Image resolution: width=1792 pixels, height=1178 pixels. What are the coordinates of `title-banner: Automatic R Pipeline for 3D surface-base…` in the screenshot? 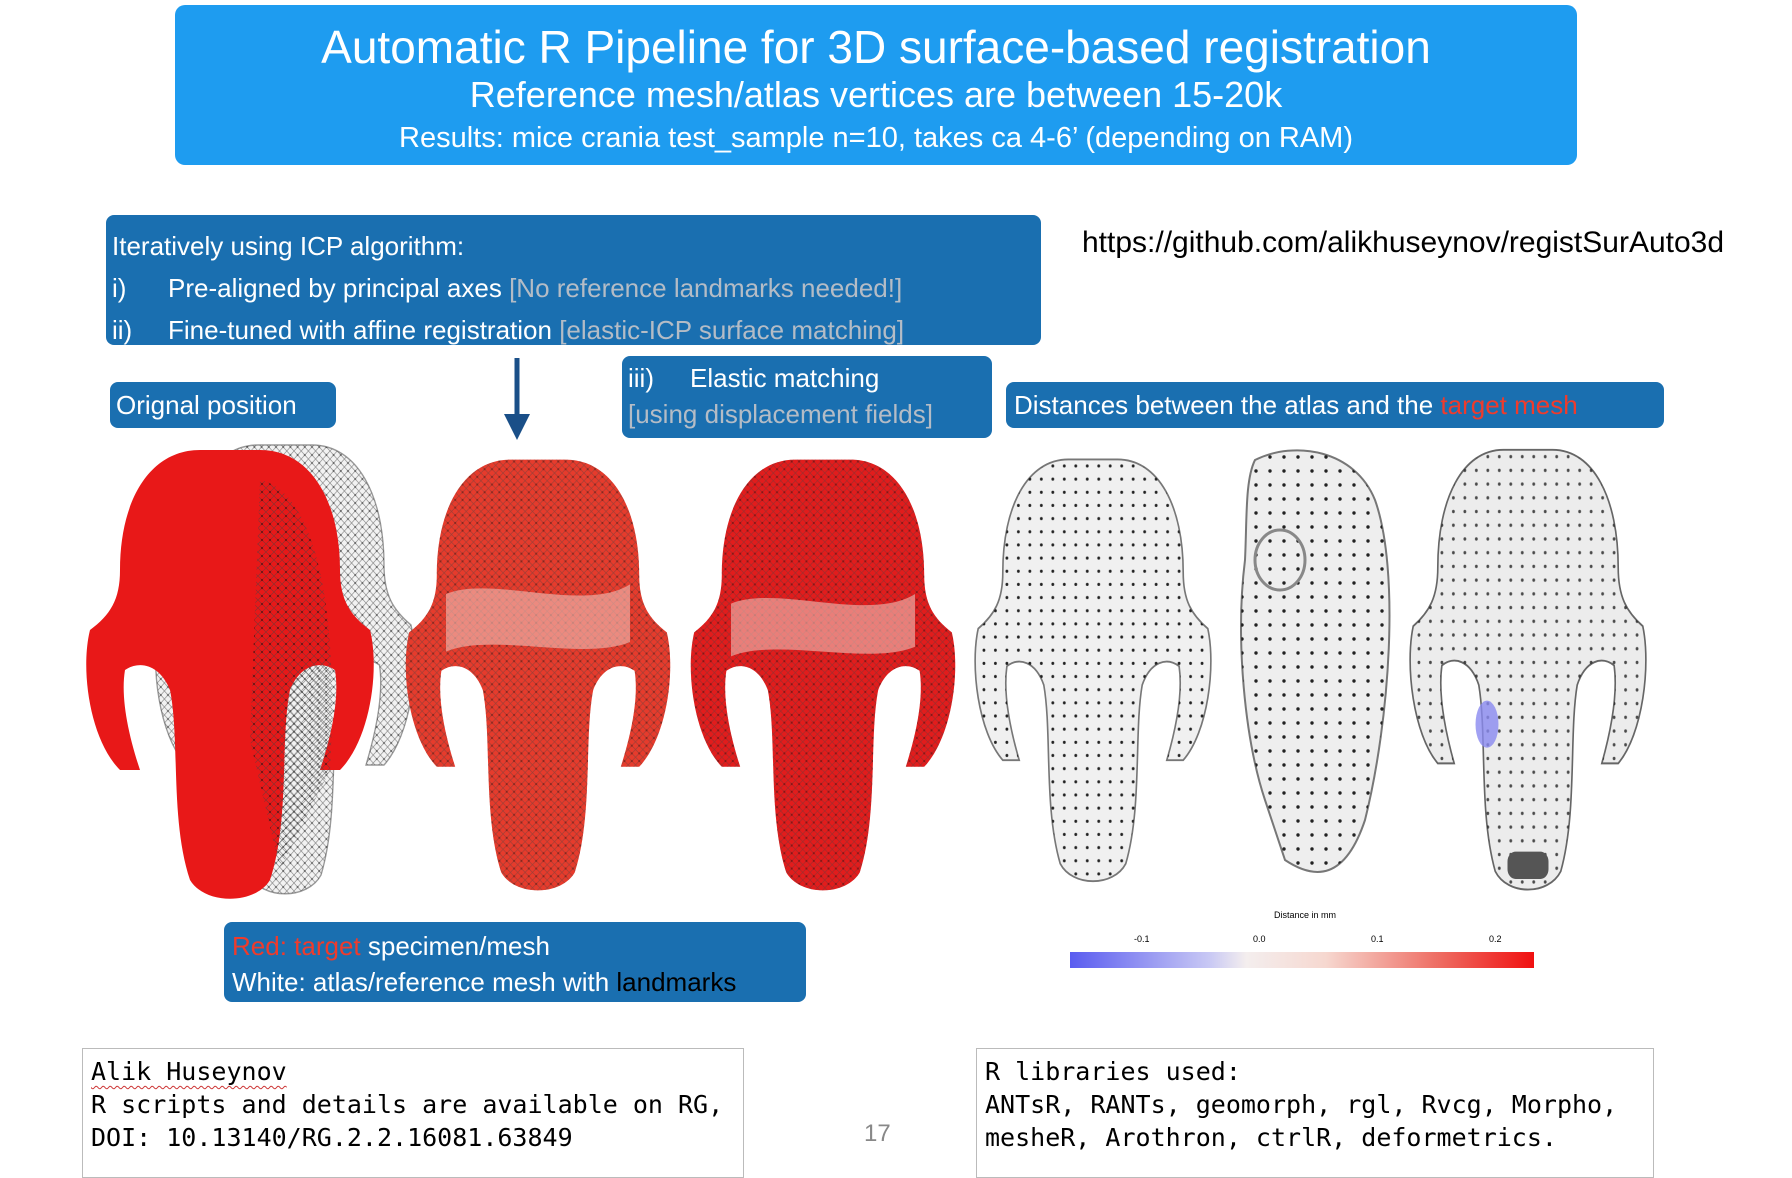 It's located at (876, 85).